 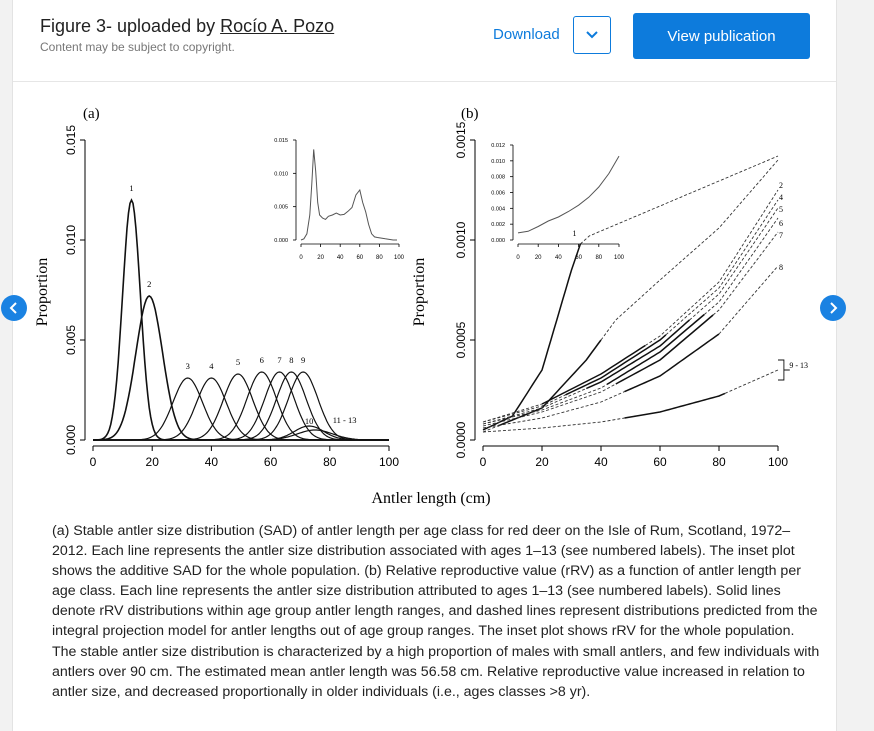 I want to click on inset-y-tick-label: 0.008, so click(x=498, y=178).